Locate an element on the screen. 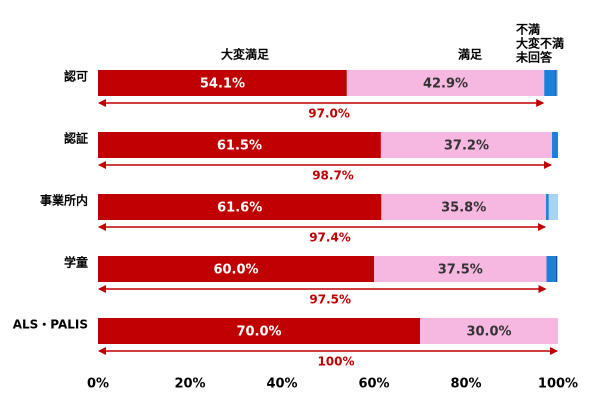 The width and height of the screenshot is (590, 406). x-tick-label: 40% is located at coordinates (281, 384).